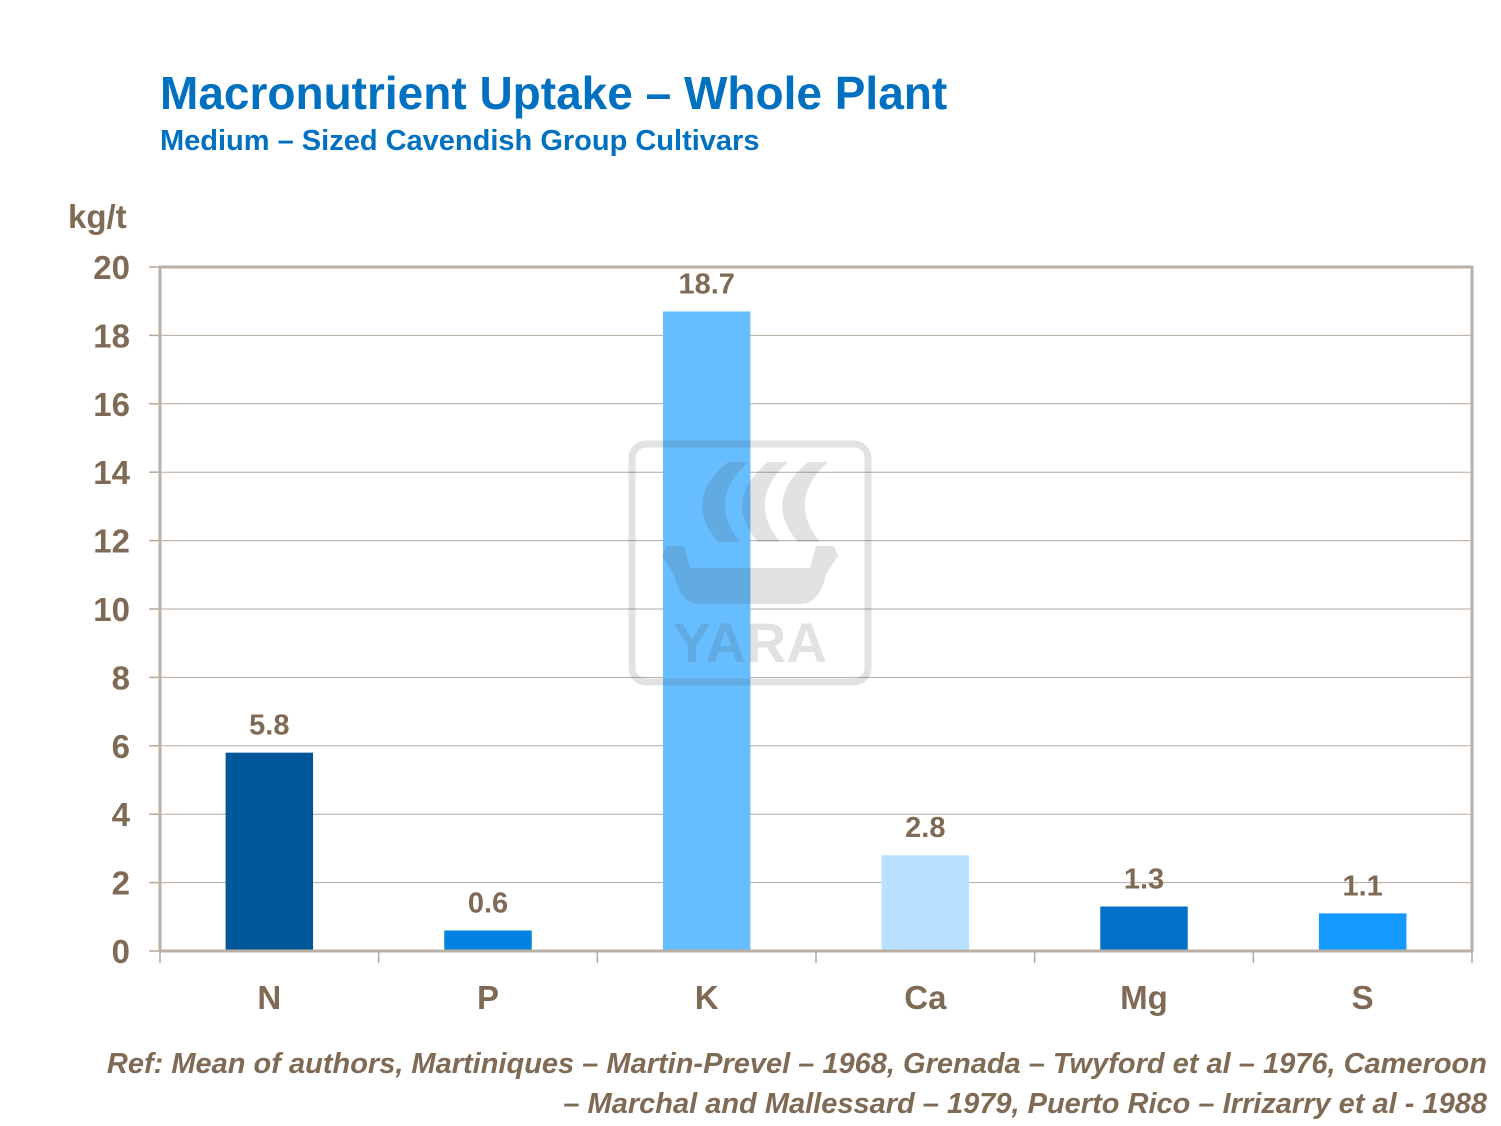 The image size is (1501, 1126). I want to click on watermark-text: YARA, so click(750, 642).